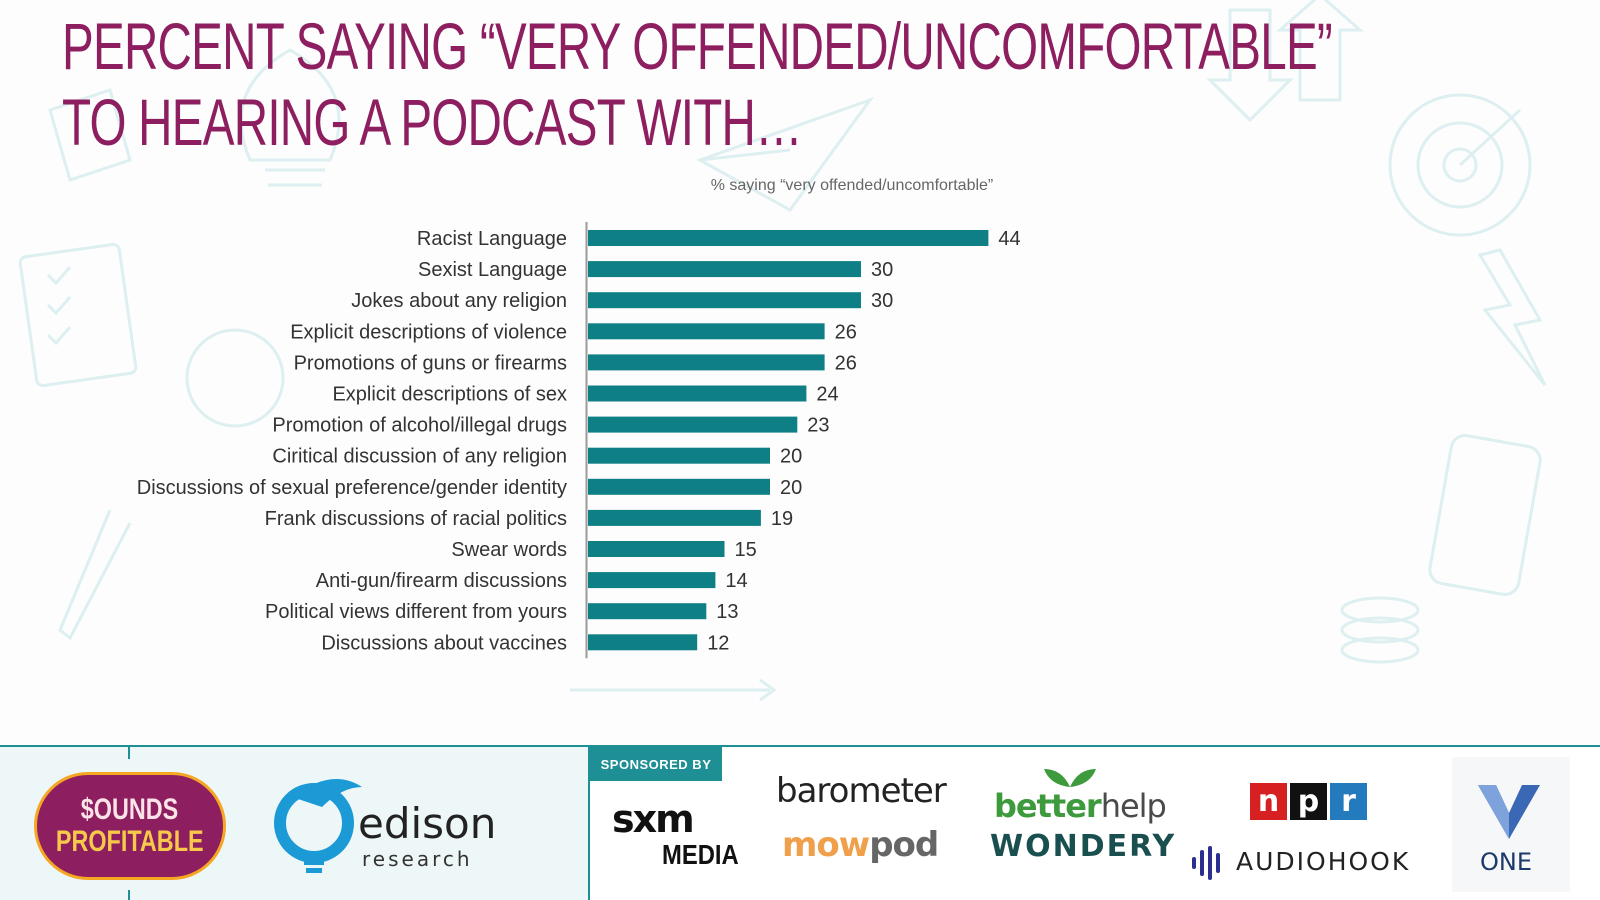 This screenshot has height=900, width=1600. What do you see at coordinates (861, 791) in the screenshot?
I see `barometer-logo: barometer` at bounding box center [861, 791].